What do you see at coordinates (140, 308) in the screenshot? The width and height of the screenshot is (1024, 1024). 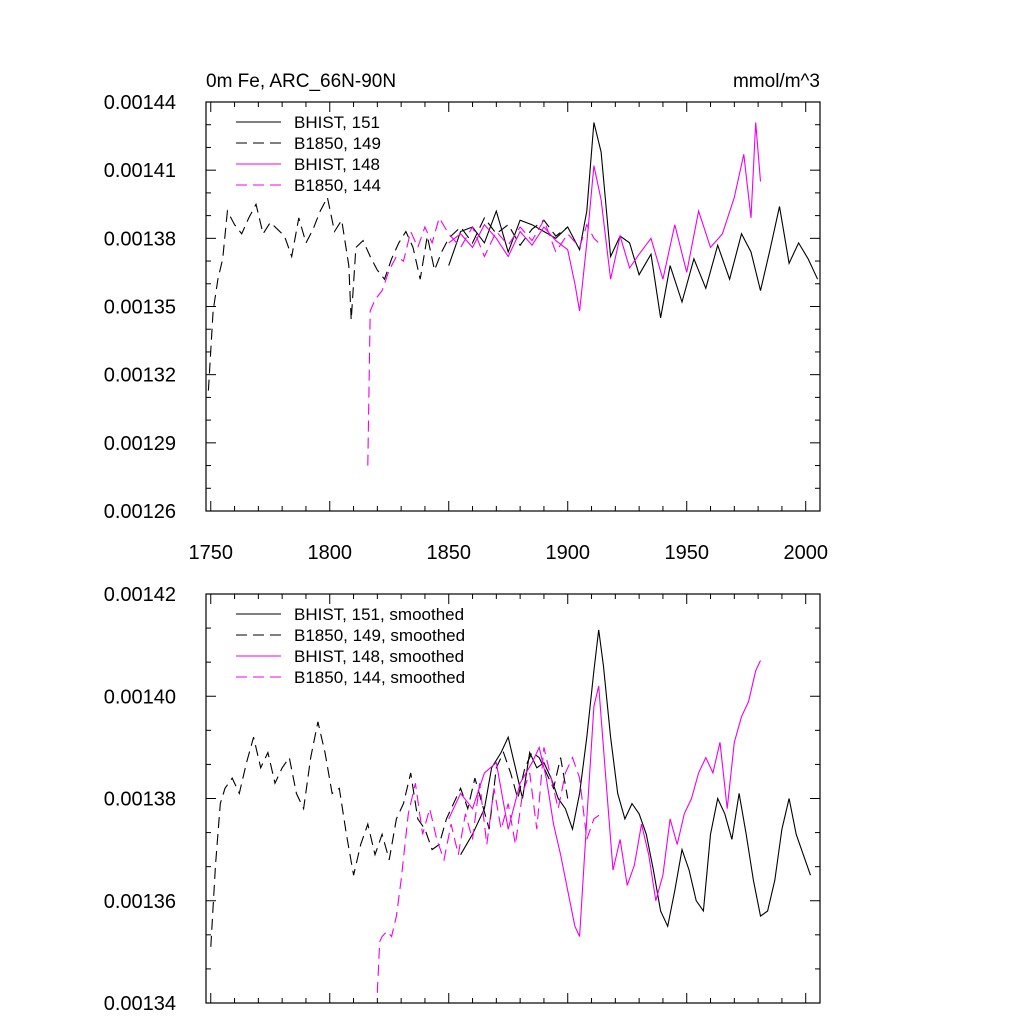 I see `y-tick-label: 0.00135` at bounding box center [140, 308].